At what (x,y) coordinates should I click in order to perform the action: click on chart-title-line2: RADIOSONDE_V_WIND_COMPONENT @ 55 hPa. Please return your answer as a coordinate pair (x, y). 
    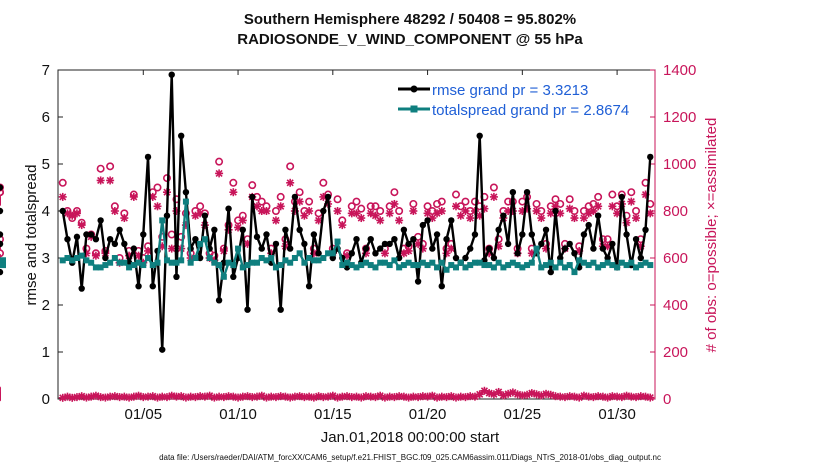
    Looking at the image, I should click on (410, 39).